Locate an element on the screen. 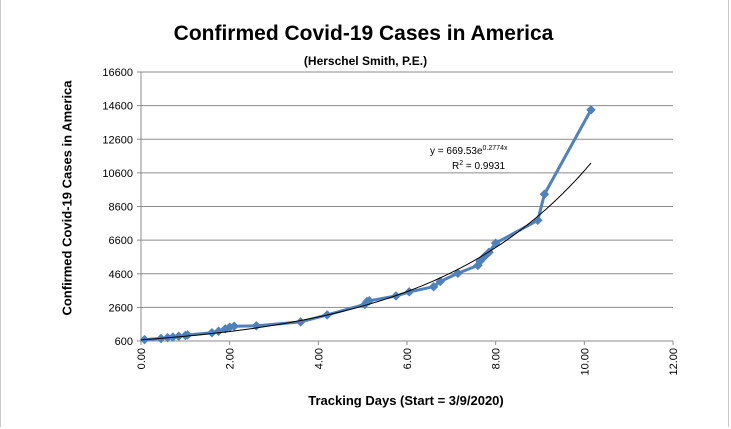 The height and width of the screenshot is (429, 731). y-tick-labels: 600 2600 4600 6600 8600 10600 12600 14600 16600 is located at coordinates (117, 207).